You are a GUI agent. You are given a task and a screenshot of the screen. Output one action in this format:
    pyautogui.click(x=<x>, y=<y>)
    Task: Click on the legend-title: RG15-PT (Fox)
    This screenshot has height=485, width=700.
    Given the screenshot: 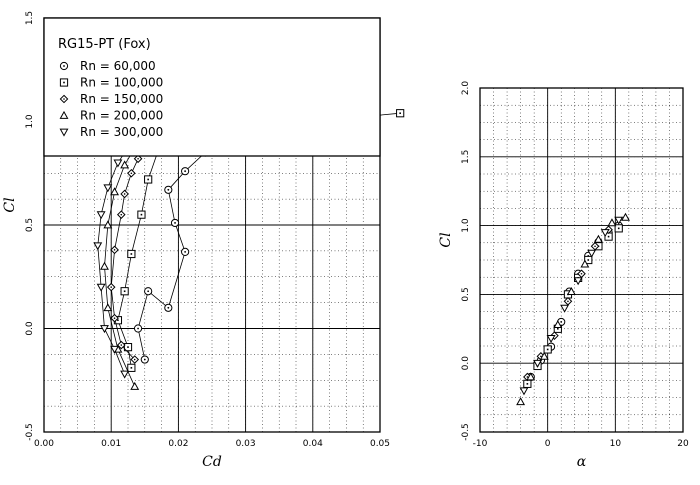 What is the action you would take?
    pyautogui.click(x=104, y=44)
    